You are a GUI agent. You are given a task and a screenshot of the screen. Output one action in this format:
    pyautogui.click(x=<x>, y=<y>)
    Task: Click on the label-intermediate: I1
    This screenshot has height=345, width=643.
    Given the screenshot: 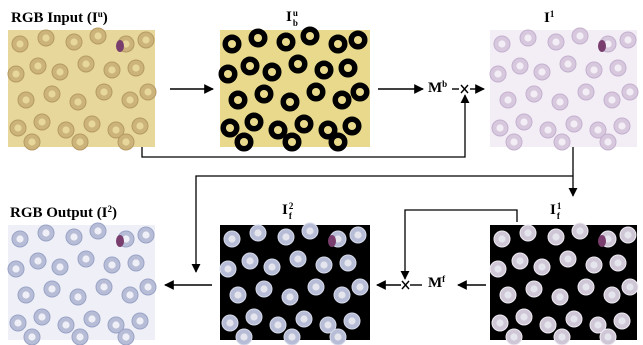 What is the action you would take?
    pyautogui.click(x=549, y=17)
    